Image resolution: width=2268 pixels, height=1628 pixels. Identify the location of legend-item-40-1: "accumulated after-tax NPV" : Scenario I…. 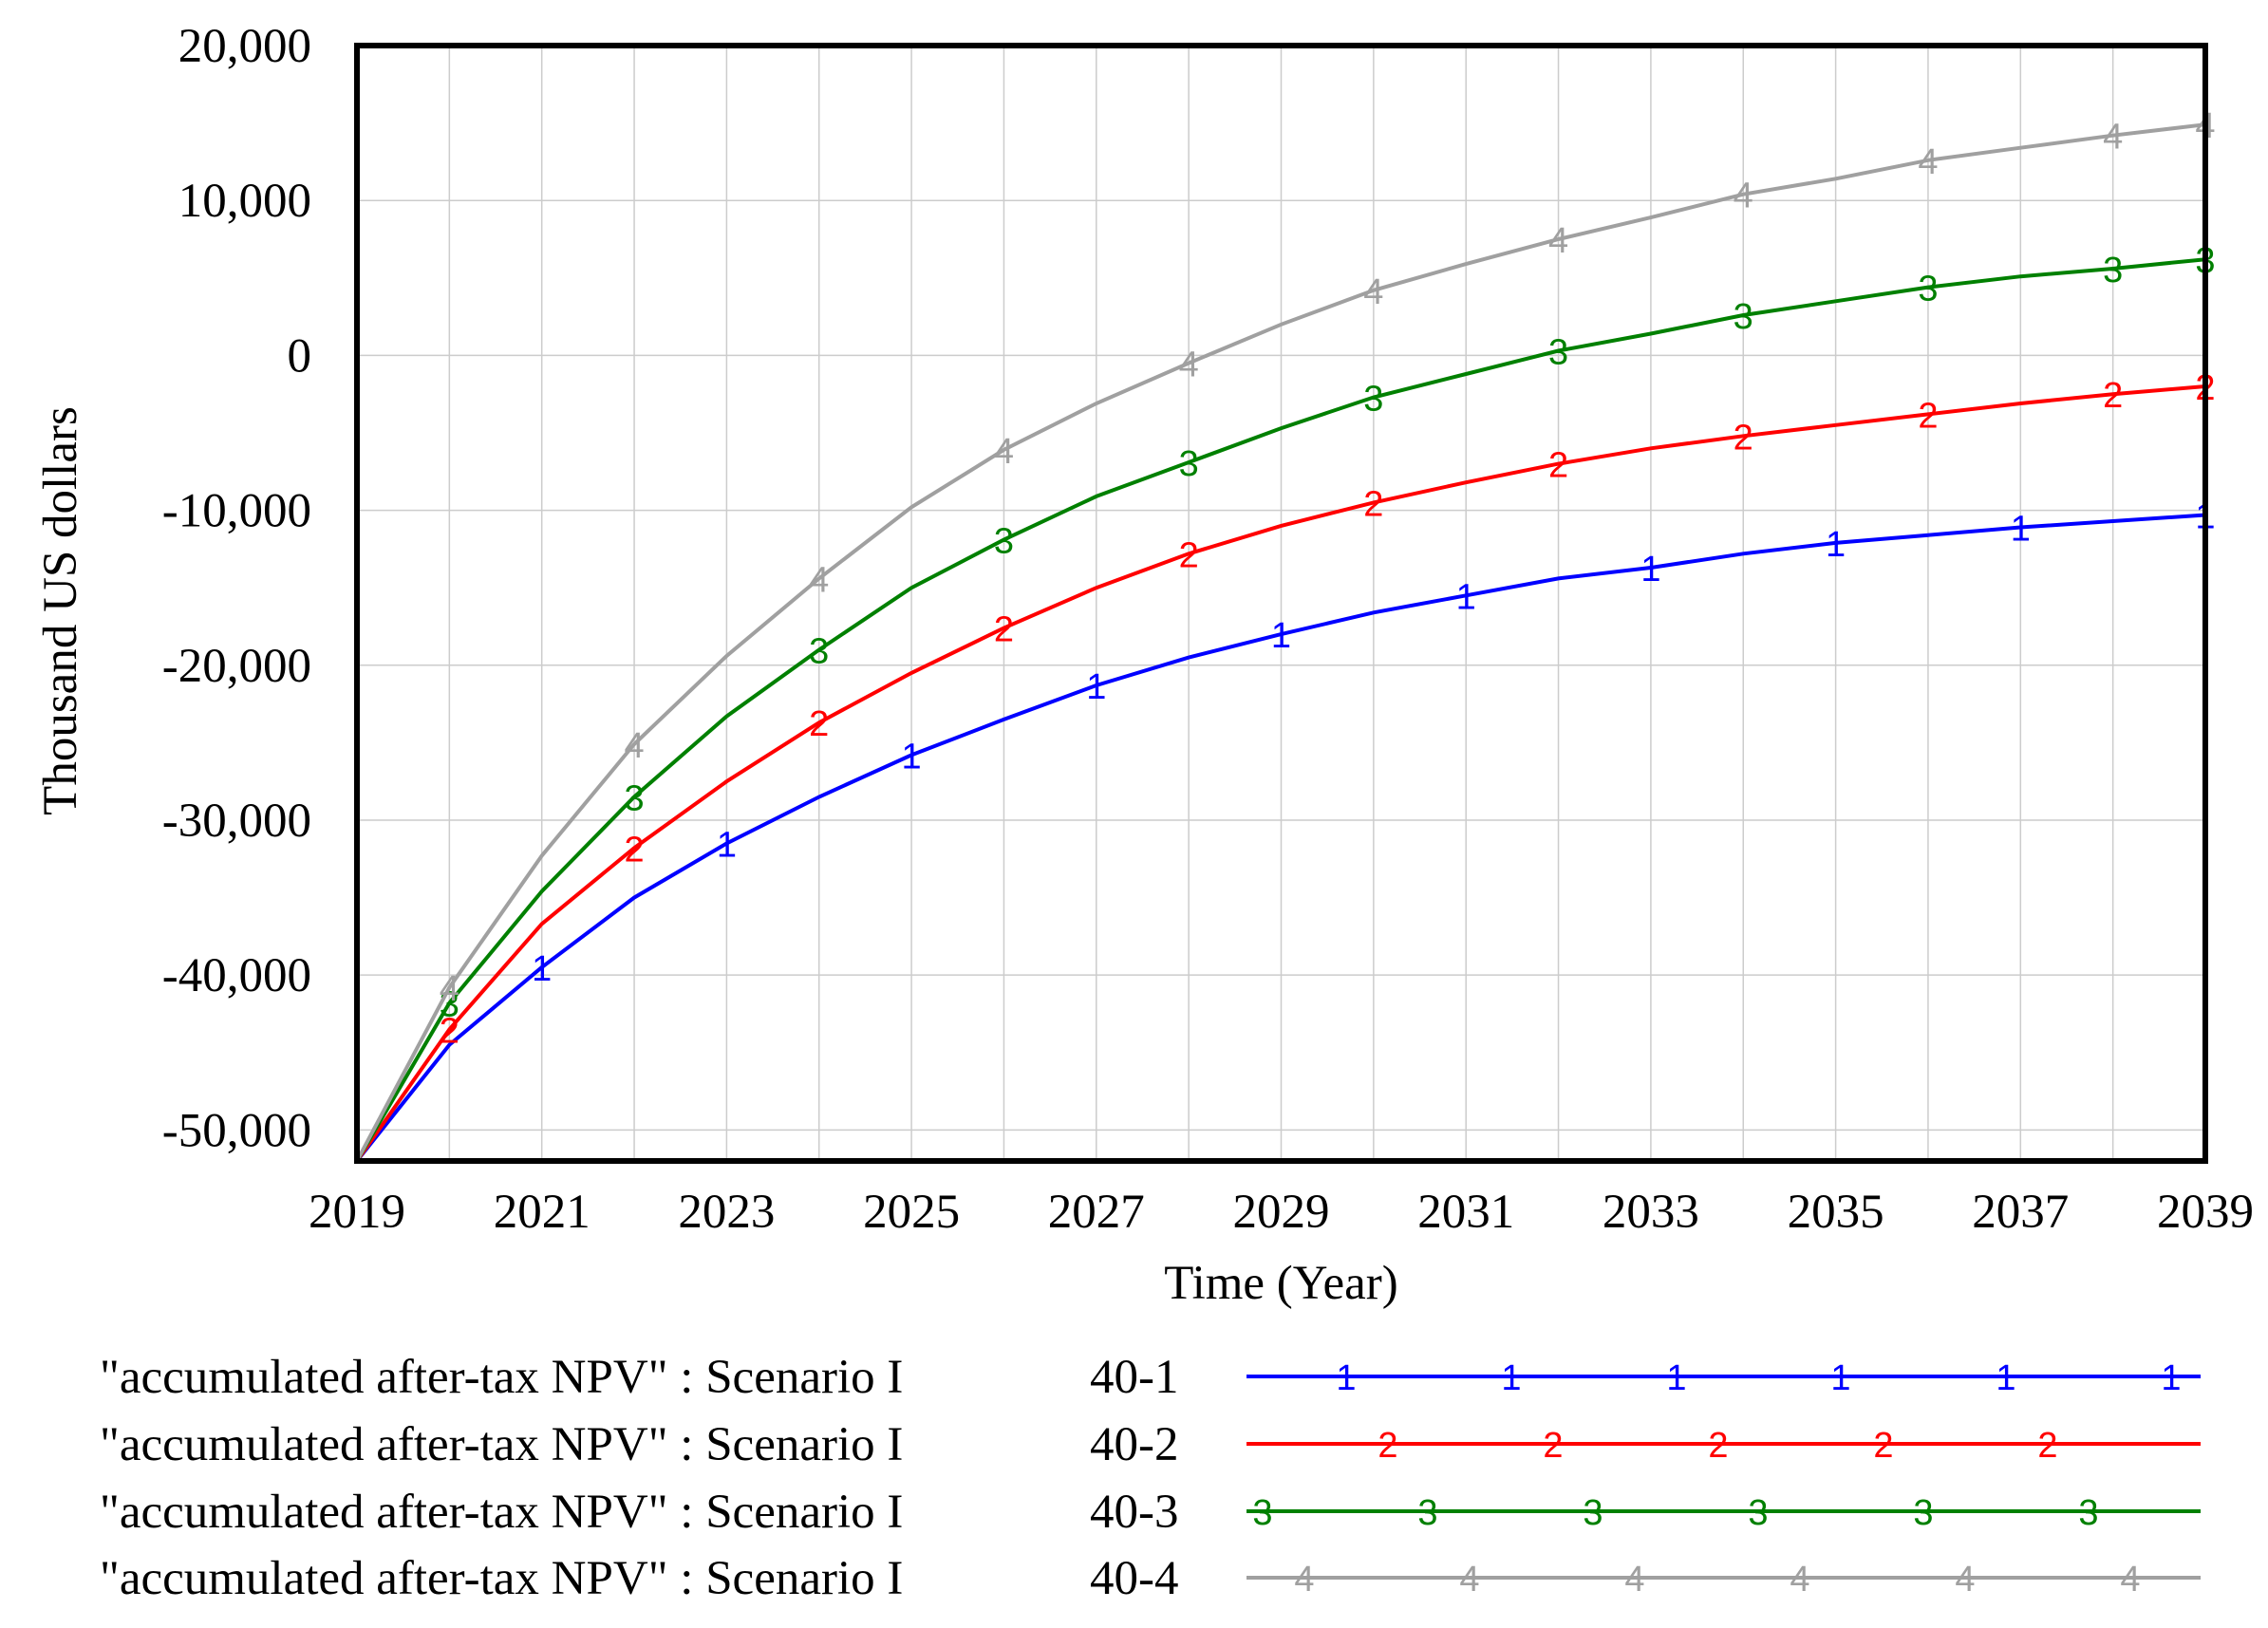
(1150, 1377).